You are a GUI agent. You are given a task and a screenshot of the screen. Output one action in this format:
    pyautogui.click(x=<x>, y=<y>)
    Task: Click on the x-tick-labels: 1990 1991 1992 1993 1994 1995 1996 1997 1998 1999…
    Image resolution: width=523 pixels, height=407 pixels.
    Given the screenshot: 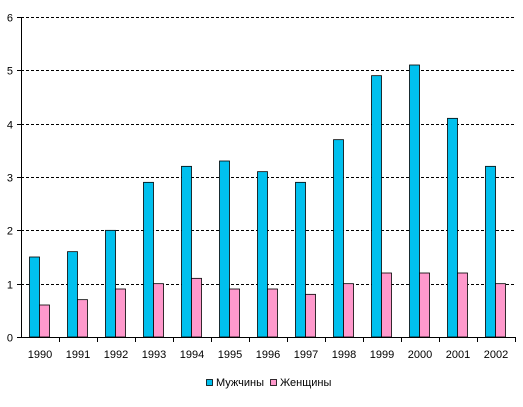 What is the action you would take?
    pyautogui.click(x=268, y=355)
    